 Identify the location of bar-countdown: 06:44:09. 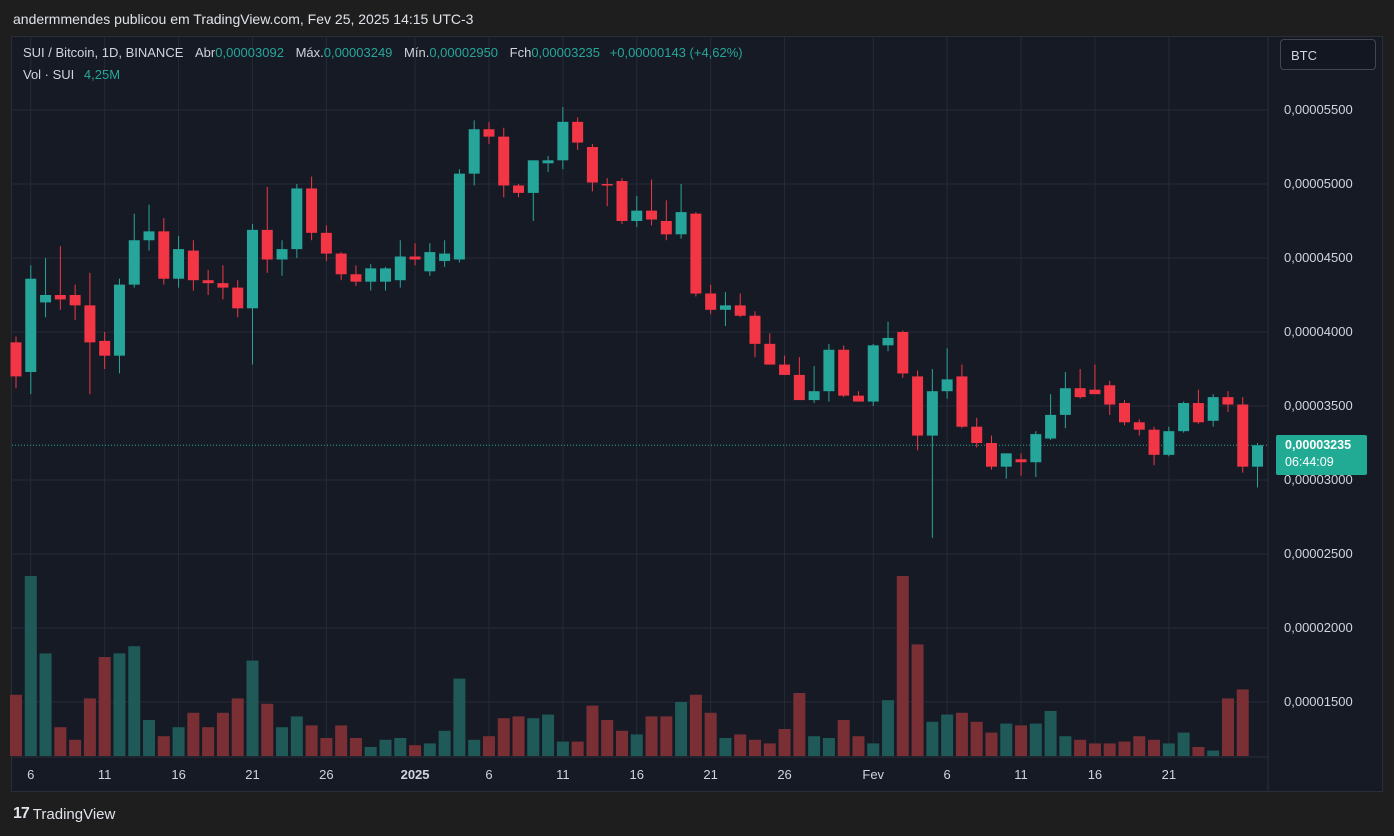
(1309, 462).